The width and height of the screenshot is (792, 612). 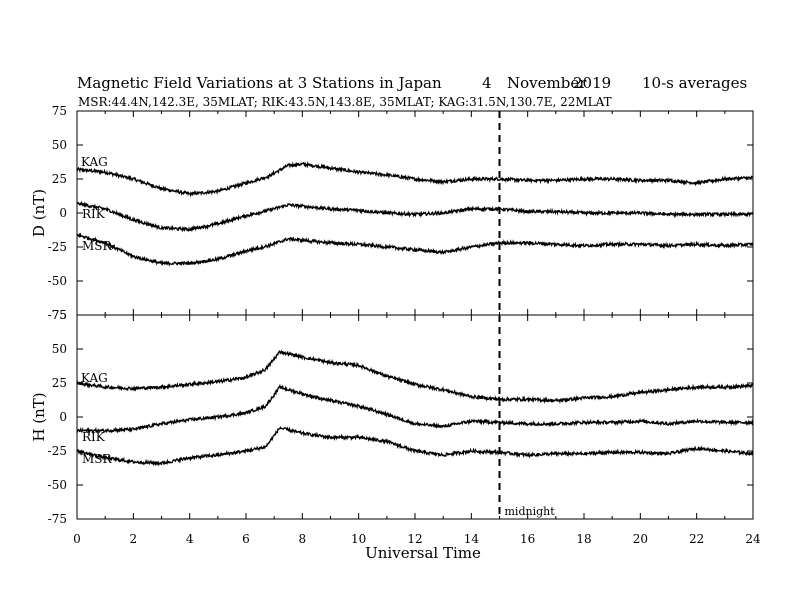 I want to click on x-tick-label: 2, so click(x=134, y=539).